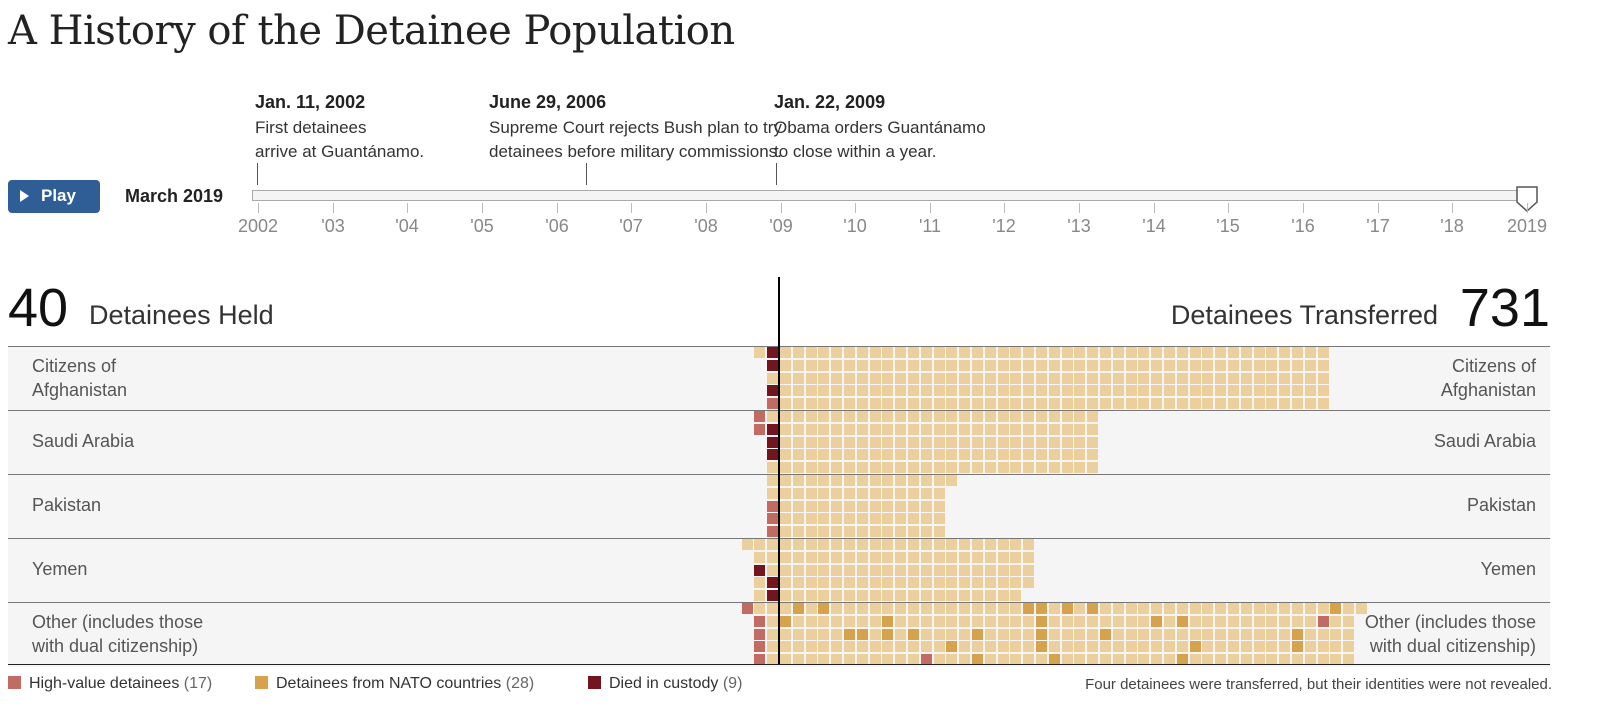 This screenshot has width=1600, height=724. What do you see at coordinates (1079, 226) in the screenshot?
I see `year-label: '13` at bounding box center [1079, 226].